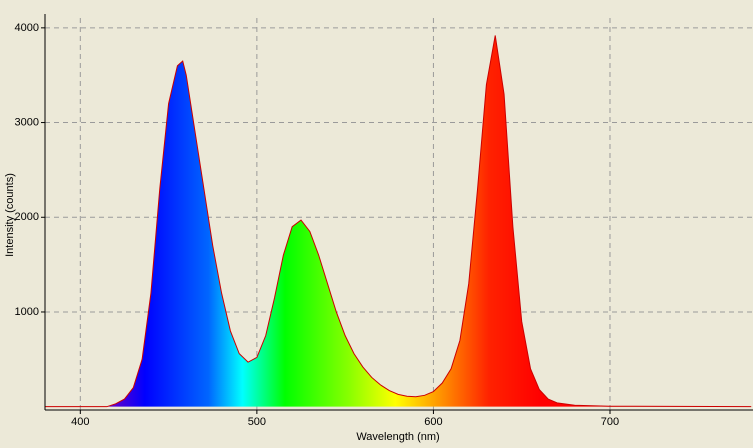 This screenshot has width=753, height=448. Describe the element at coordinates (80, 422) in the screenshot. I see `x-tick-label: 400` at that location.